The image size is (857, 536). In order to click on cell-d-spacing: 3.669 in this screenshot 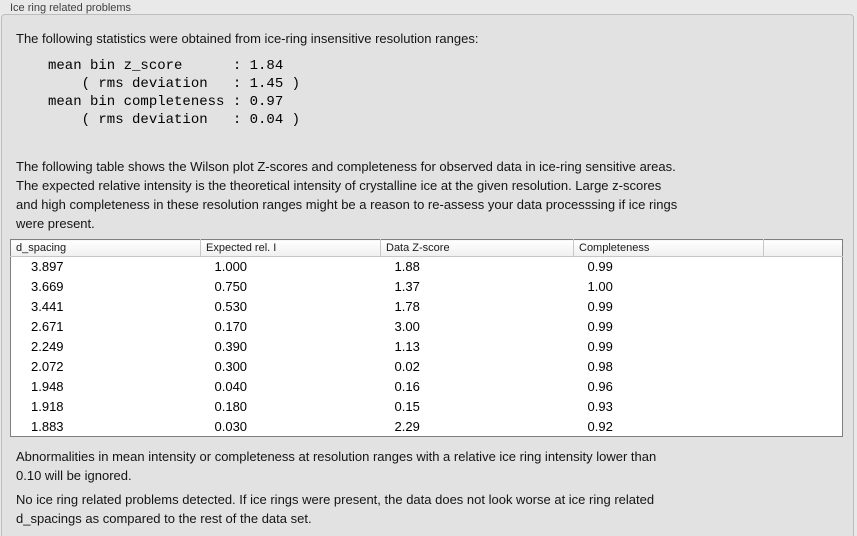, I will do `click(47, 286)`.